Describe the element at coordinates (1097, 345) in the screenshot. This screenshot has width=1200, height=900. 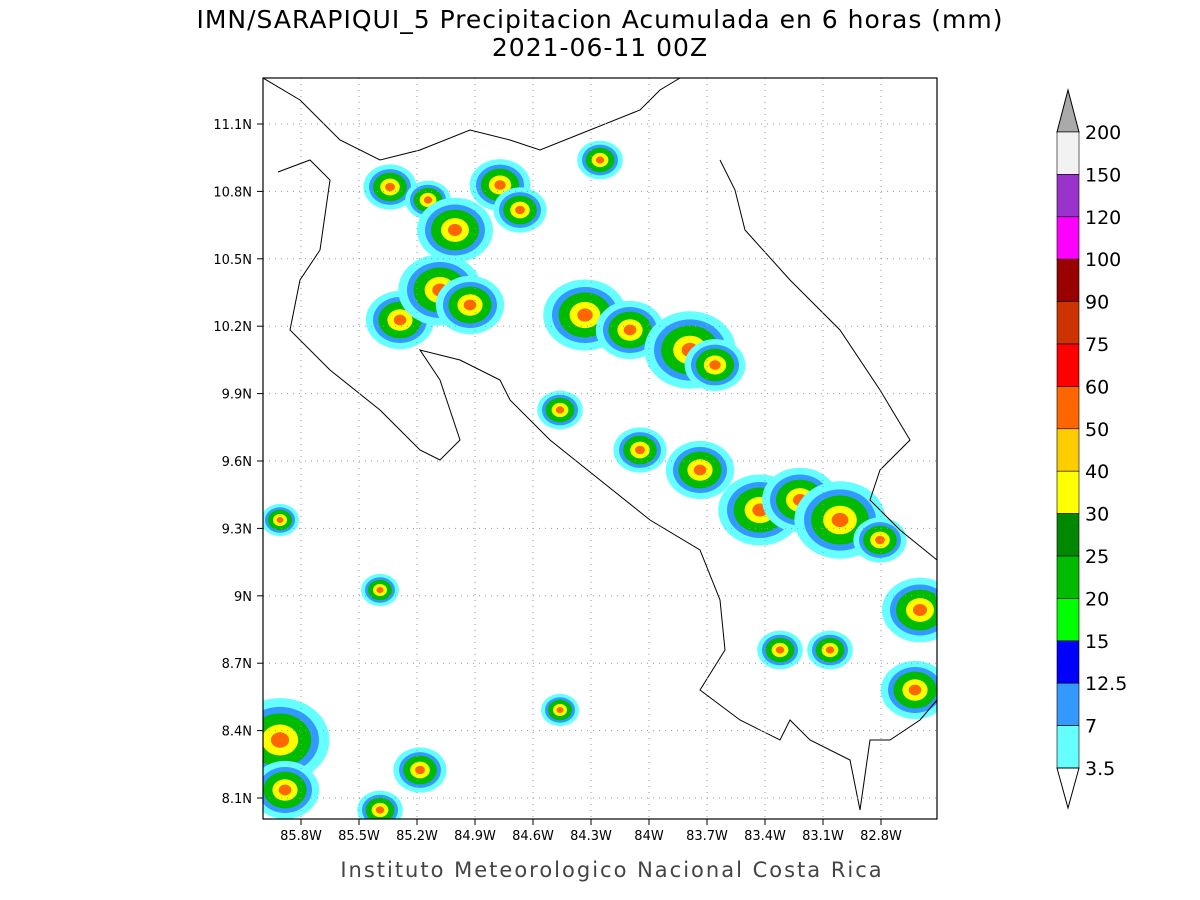
I see `colorbar-label: 75` at that location.